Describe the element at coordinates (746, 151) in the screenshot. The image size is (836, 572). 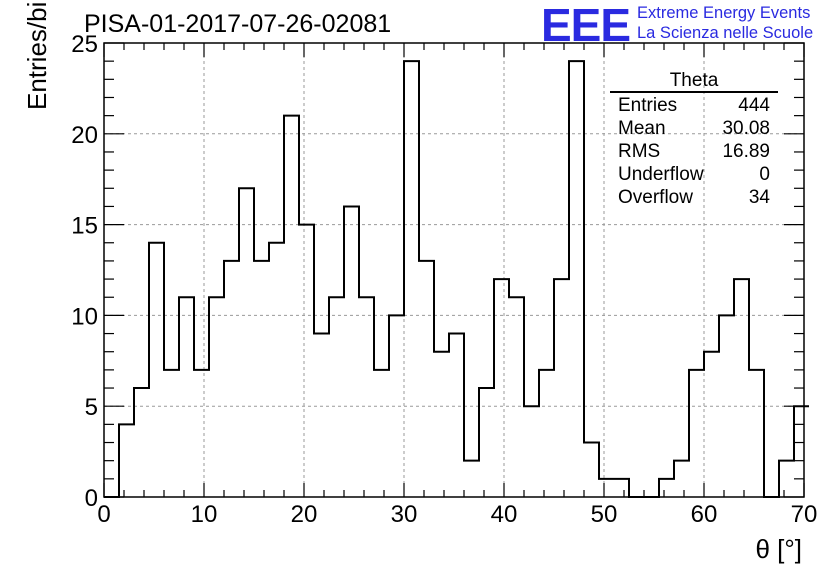
I see `stats-value: 16.89` at that location.